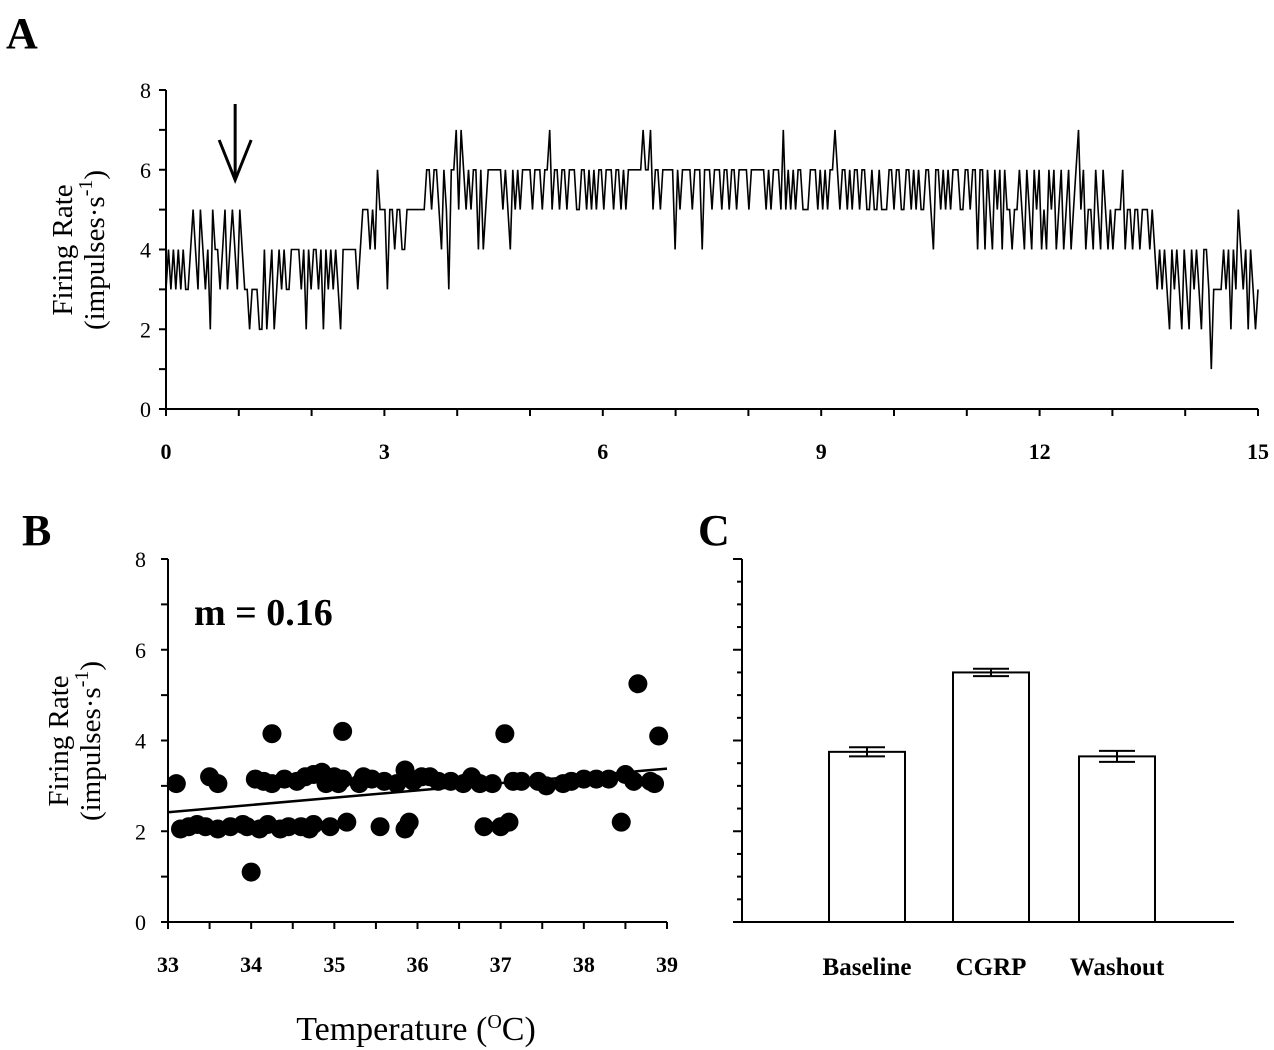 Image resolution: width=1274 pixels, height=1050 pixels. What do you see at coordinates (715, 451) in the screenshot?
I see `panel-a-x-tick-labels: 0 3 6 9 12 15` at bounding box center [715, 451].